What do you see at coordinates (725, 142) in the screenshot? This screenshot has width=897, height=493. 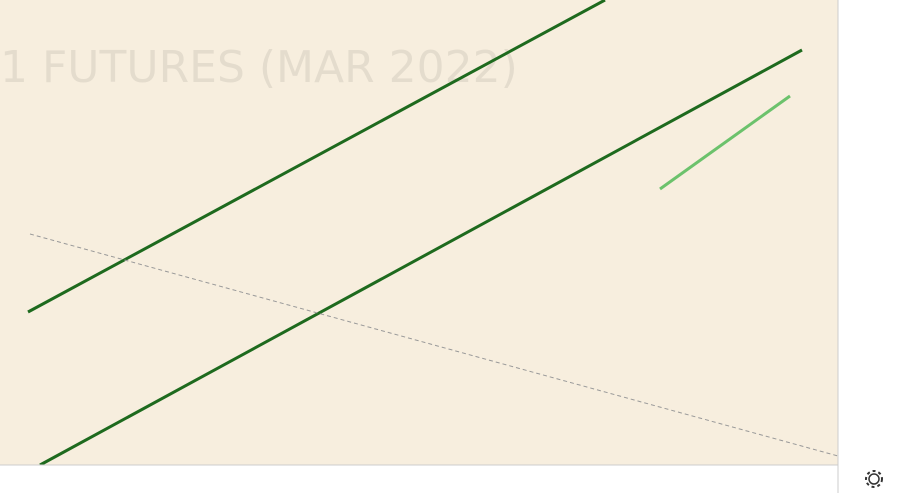 I see `trend-line` at bounding box center [725, 142].